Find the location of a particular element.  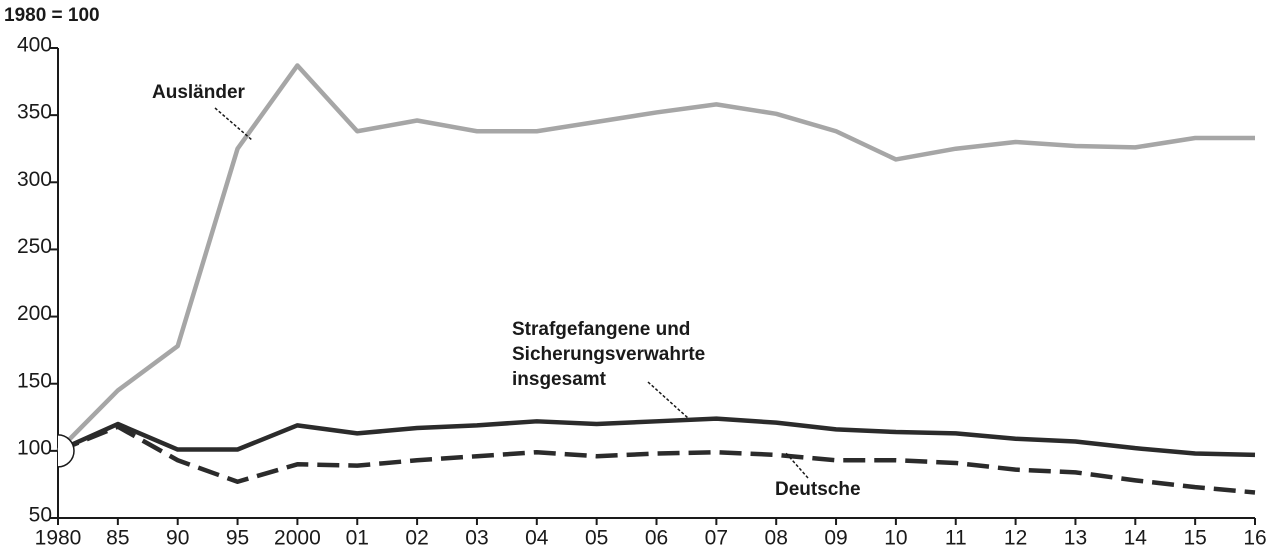

x-tick-label: 04 is located at coordinates (537, 538).